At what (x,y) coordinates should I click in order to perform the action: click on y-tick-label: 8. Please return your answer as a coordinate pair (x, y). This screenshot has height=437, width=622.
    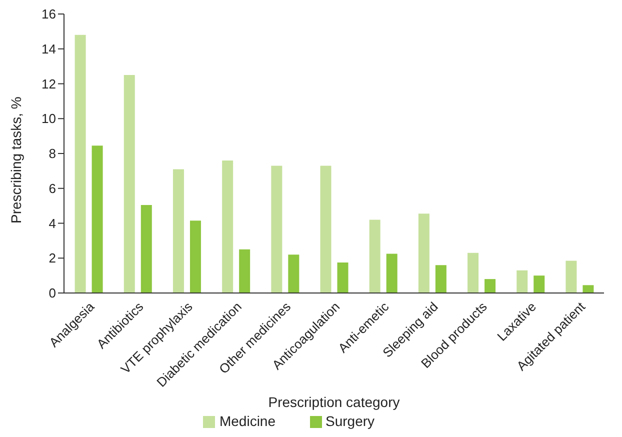
    Looking at the image, I should click on (52, 154).